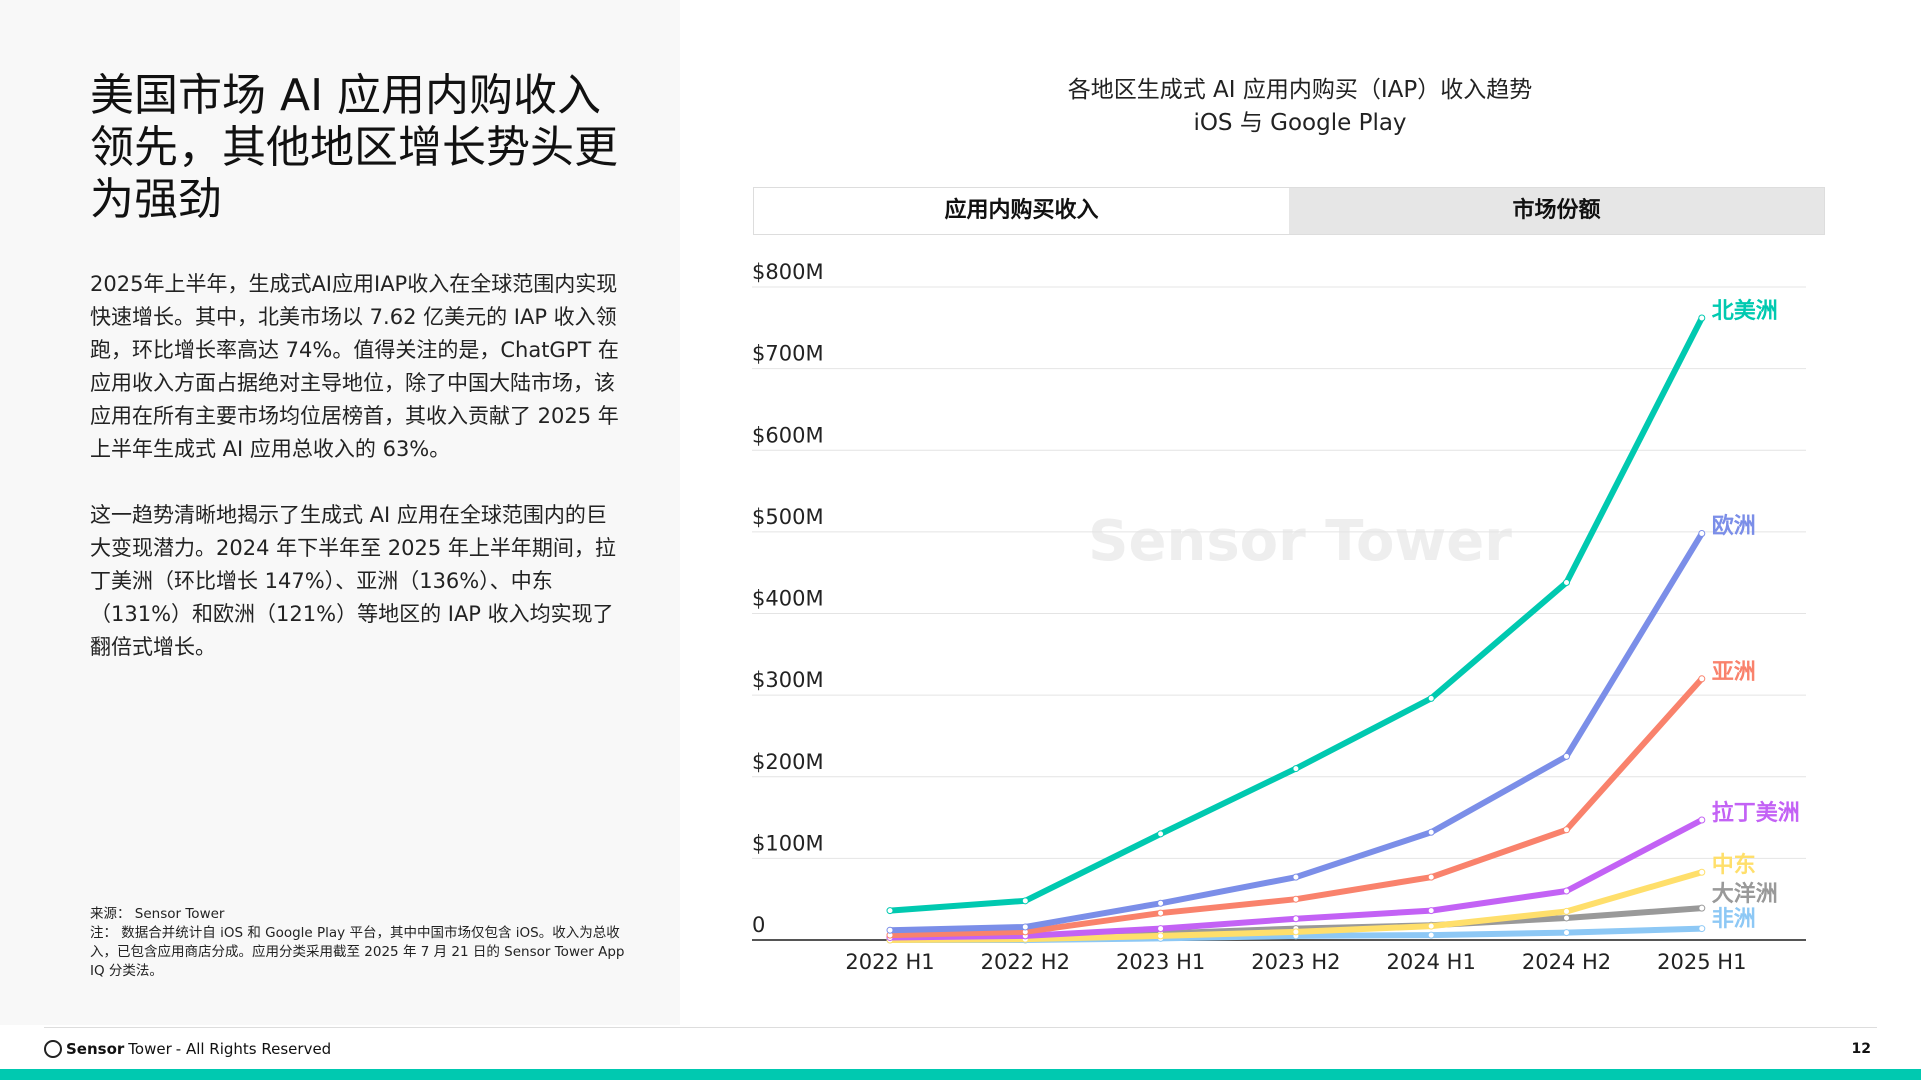  What do you see at coordinates (53, 1049) in the screenshot?
I see `sensor-tower-logo-icon` at bounding box center [53, 1049].